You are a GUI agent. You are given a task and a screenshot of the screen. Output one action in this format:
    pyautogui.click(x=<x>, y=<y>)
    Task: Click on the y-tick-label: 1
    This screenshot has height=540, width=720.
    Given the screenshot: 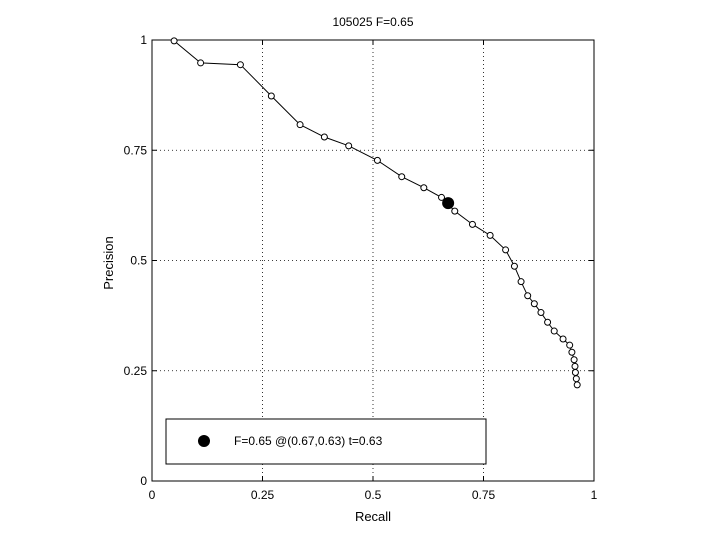 What is the action you would take?
    pyautogui.click(x=143, y=40)
    